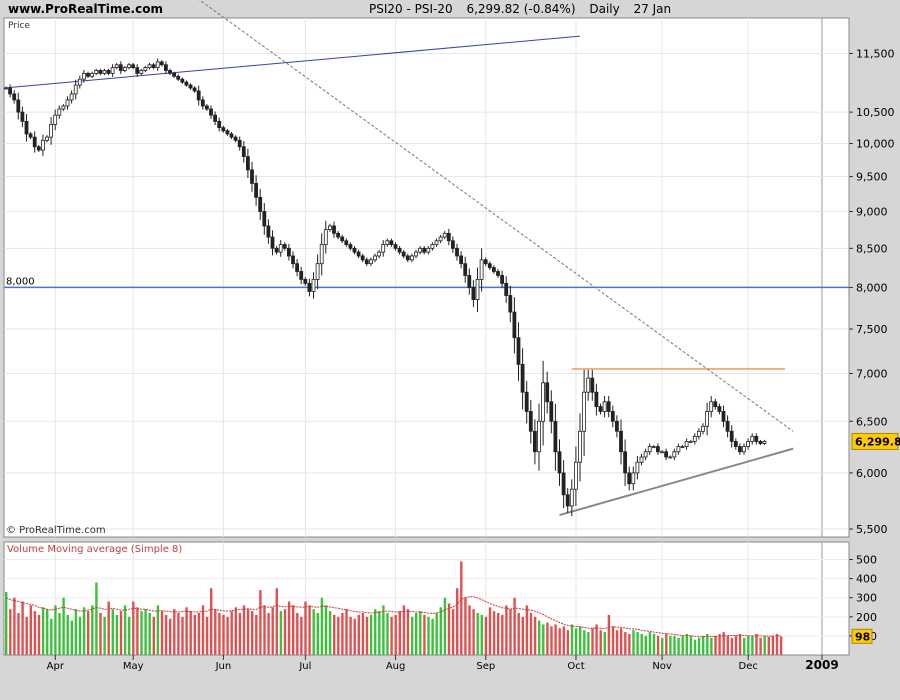 Image resolution: width=900 pixels, height=700 pixels. What do you see at coordinates (396, 666) in the screenshot?
I see `x-tick-label: Aug` at bounding box center [396, 666].